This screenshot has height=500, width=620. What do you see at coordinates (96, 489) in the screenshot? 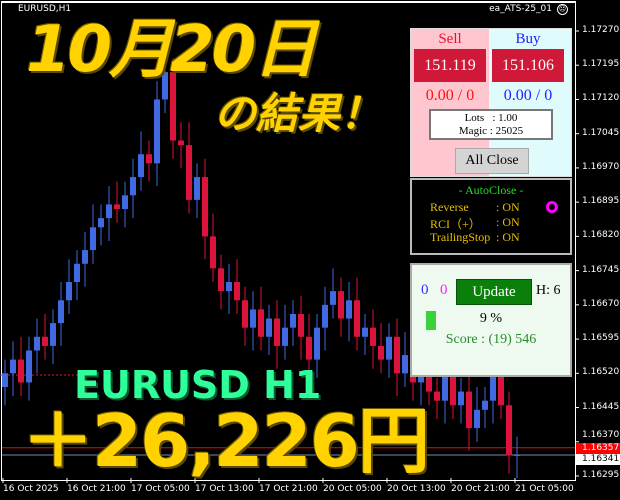
I see `time-tick-label: 16 Oct 21:00` at bounding box center [96, 489].